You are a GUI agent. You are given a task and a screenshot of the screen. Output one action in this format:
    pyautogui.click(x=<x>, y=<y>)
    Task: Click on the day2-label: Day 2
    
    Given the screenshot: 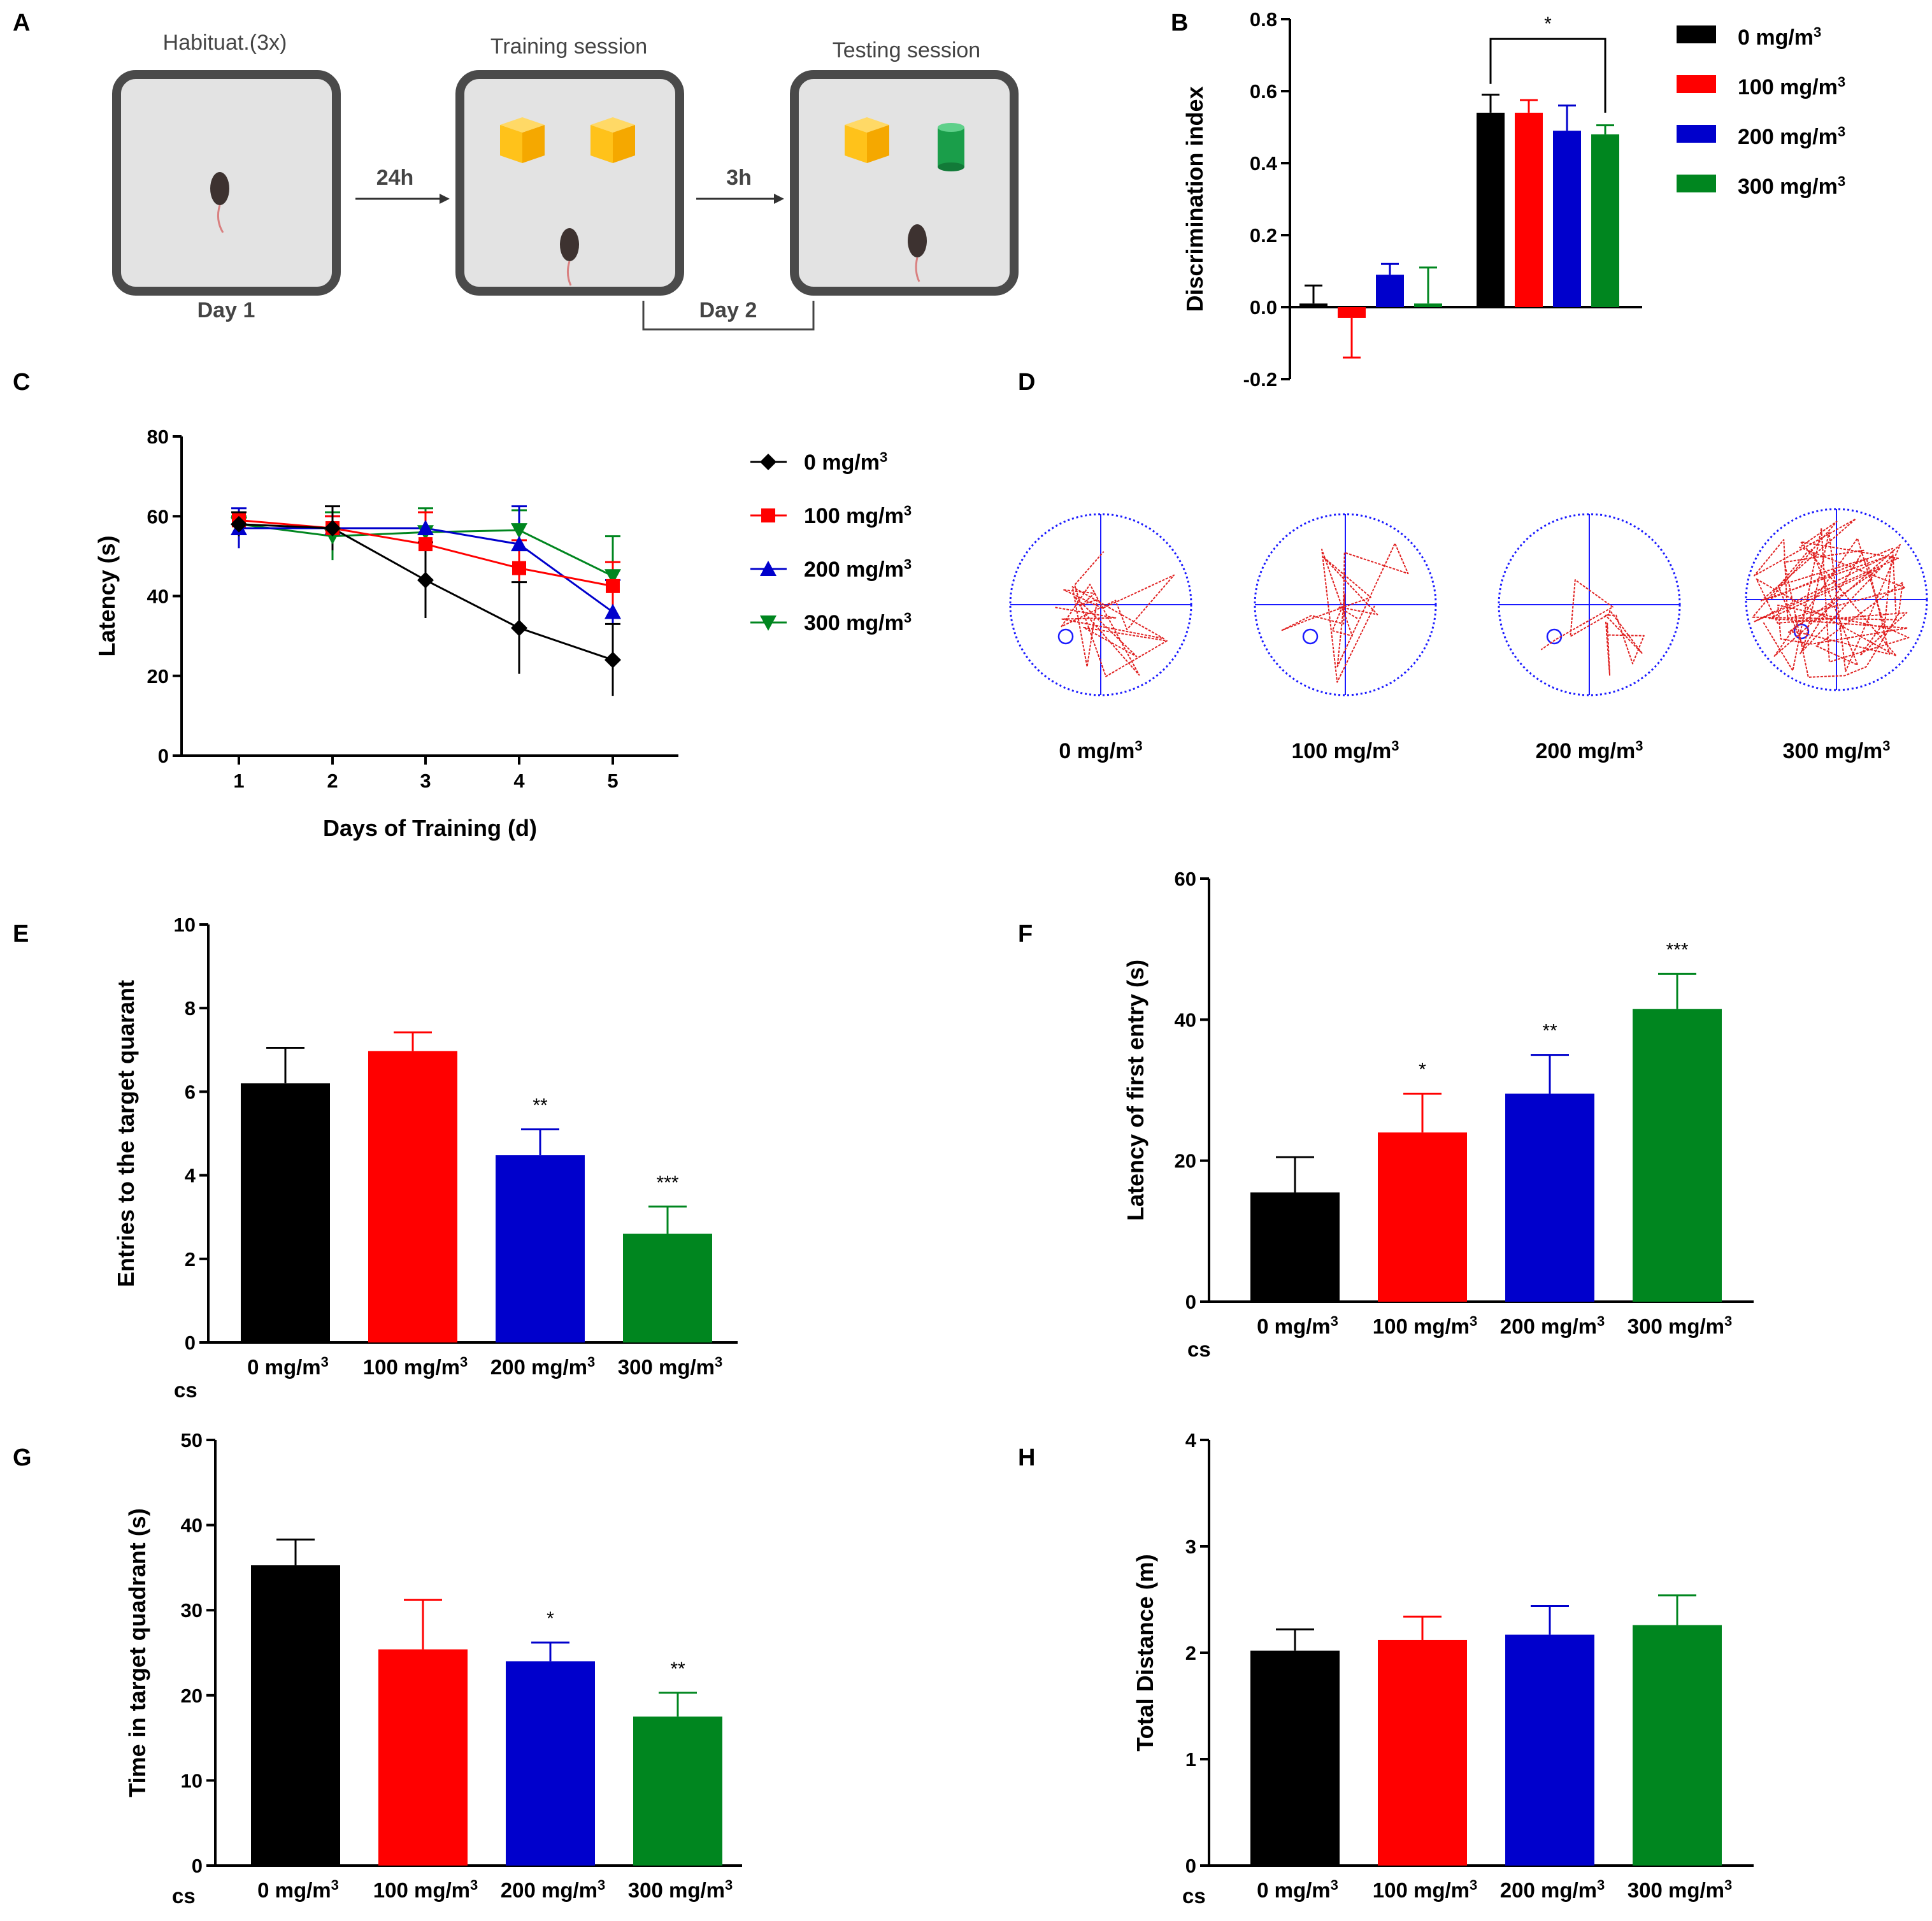 What is the action you would take?
    pyautogui.click(x=728, y=310)
    